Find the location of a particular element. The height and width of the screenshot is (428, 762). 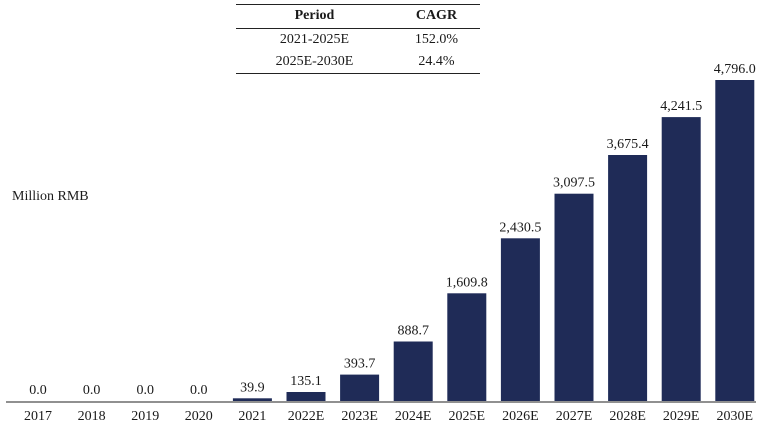

x-tick-label-2020: 2020 is located at coordinates (199, 416).